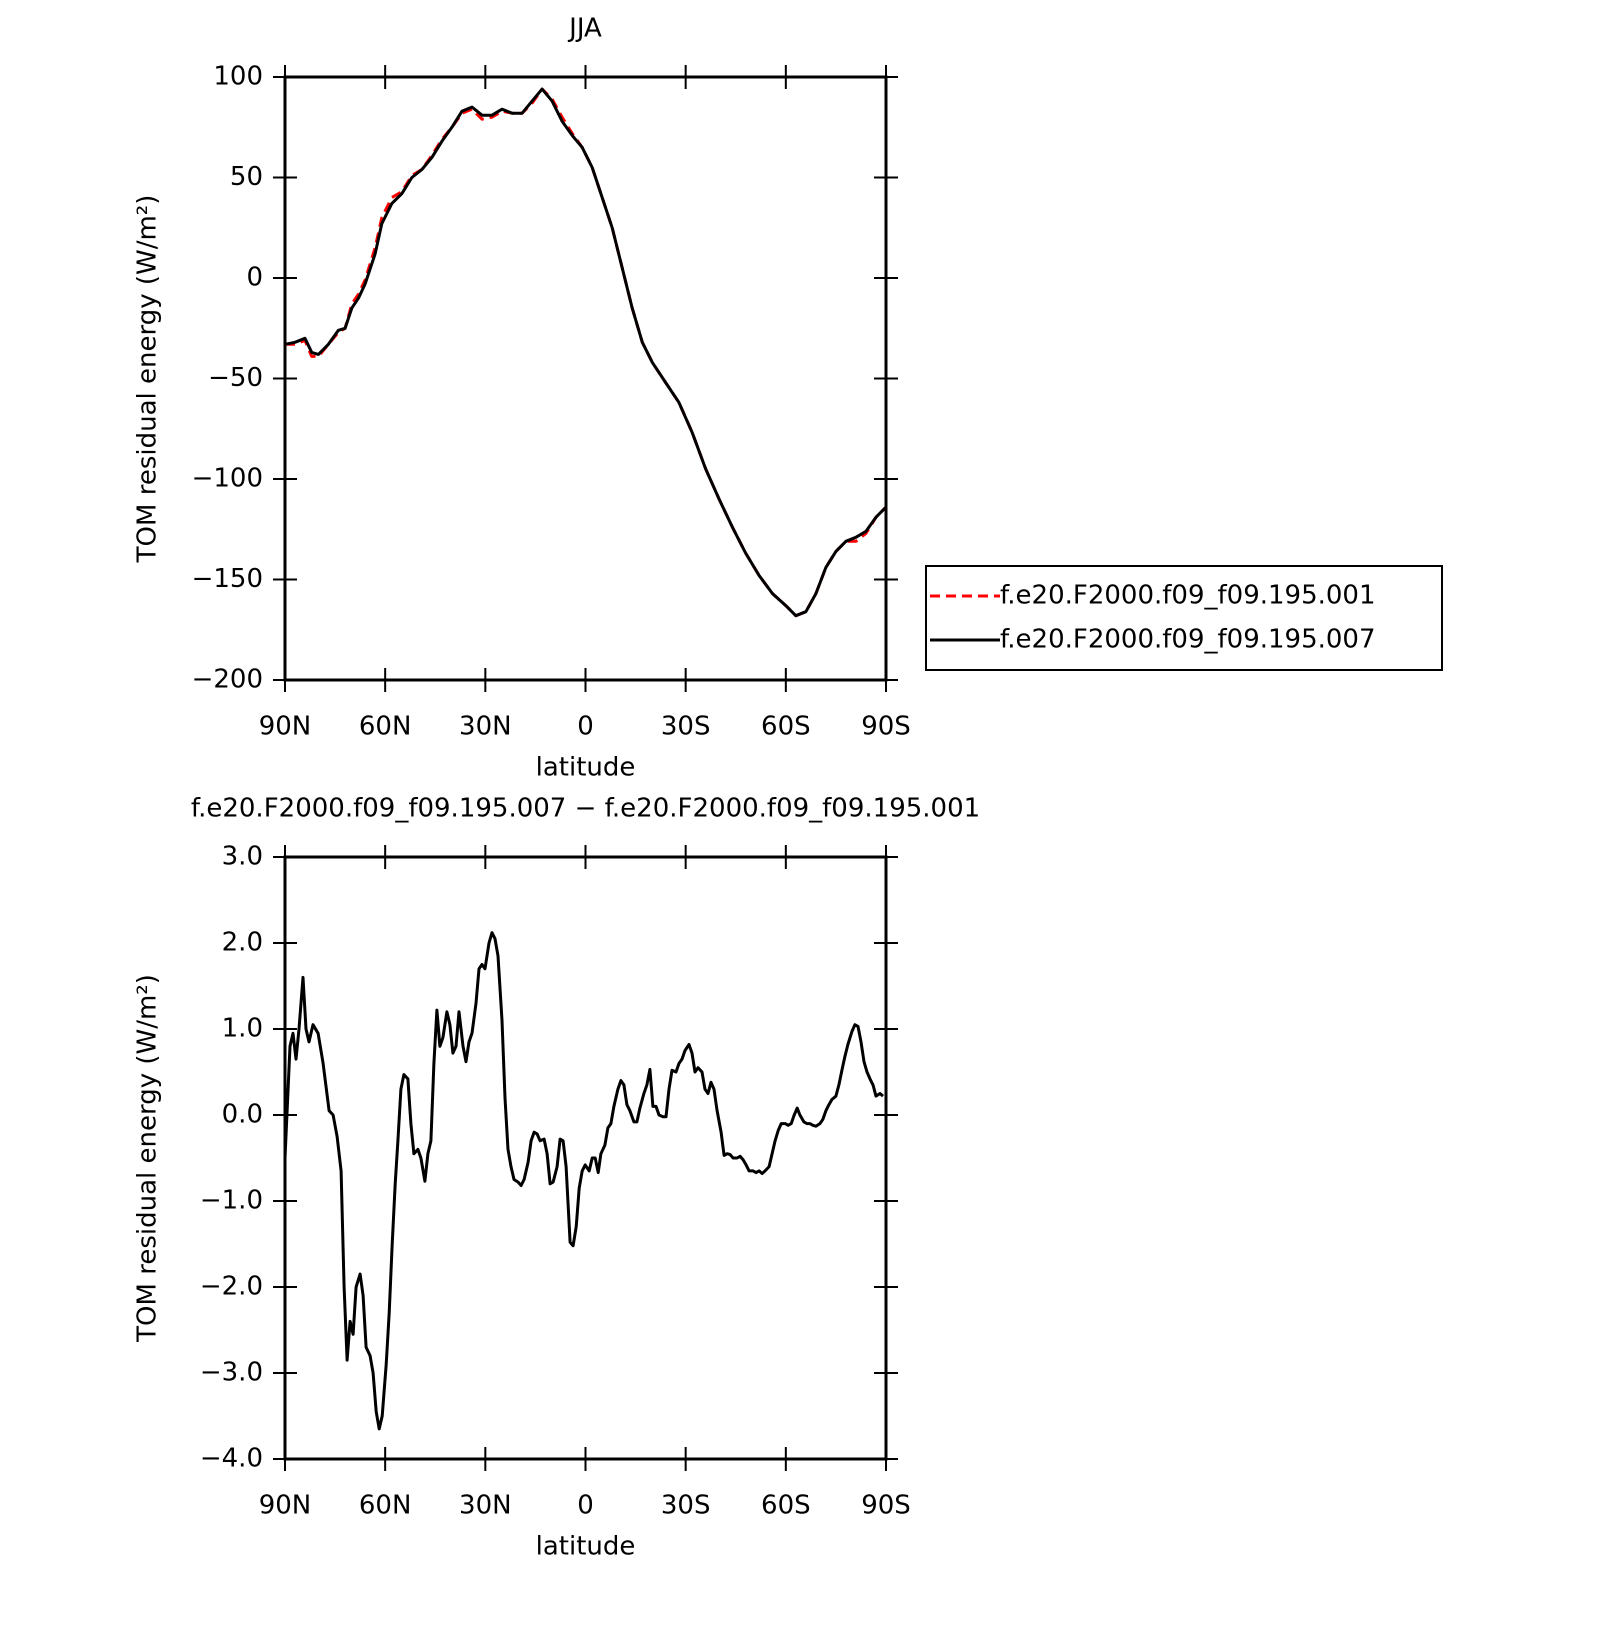  Describe the element at coordinates (238, 77) in the screenshot. I see `y-tick-label: 100` at that location.